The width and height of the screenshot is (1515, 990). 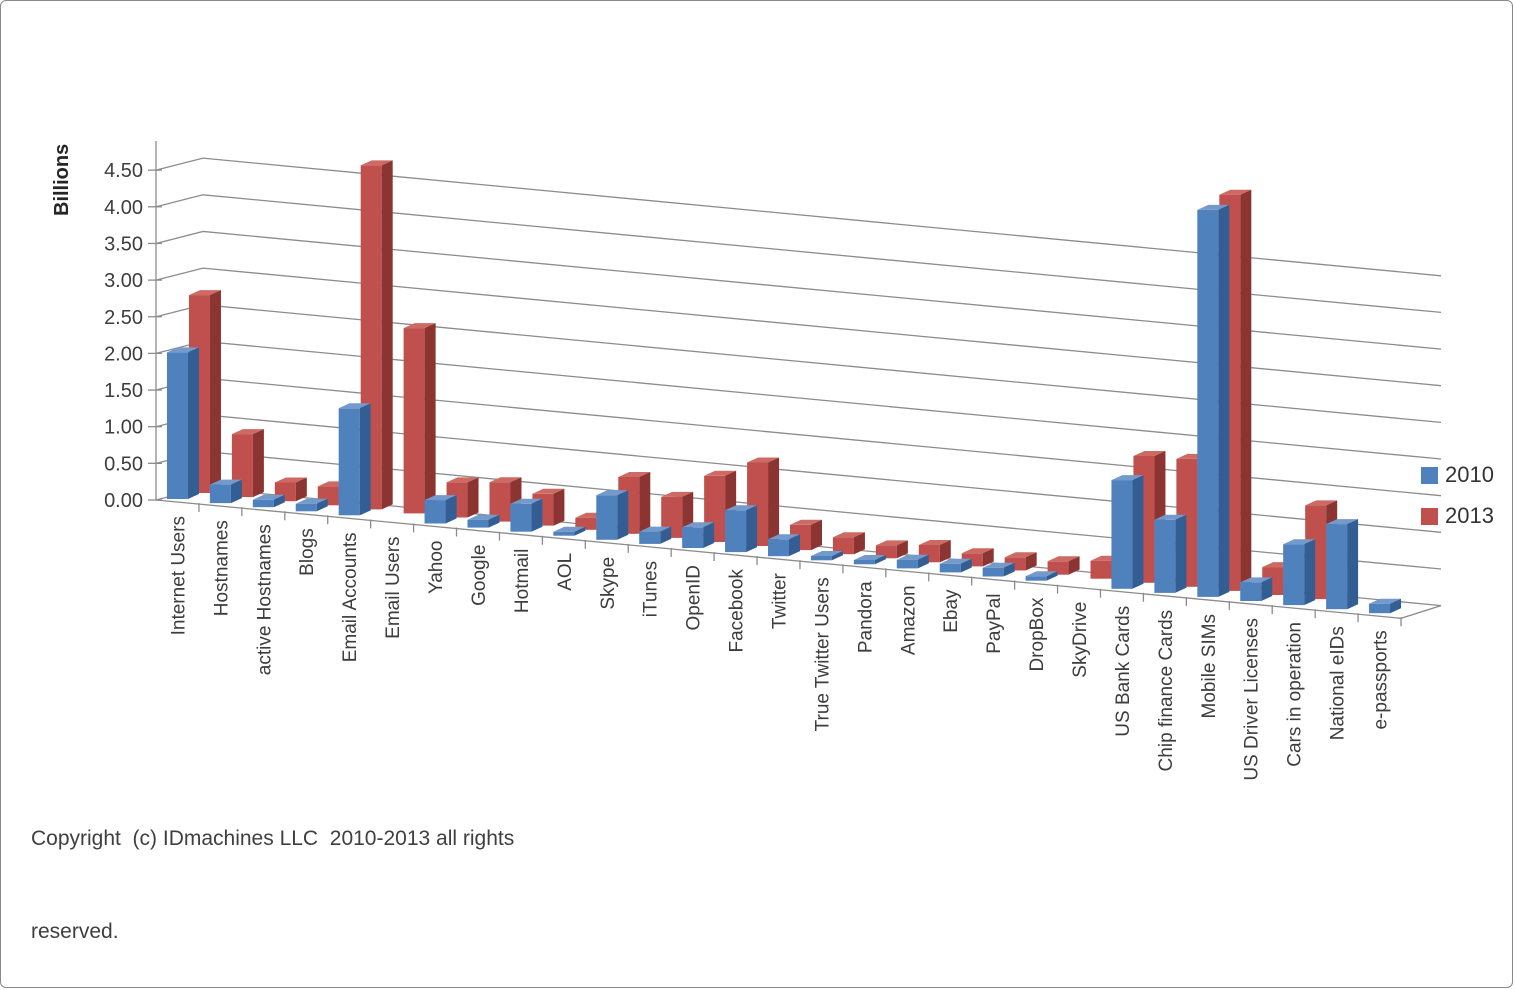 What do you see at coordinates (998, 569) in the screenshot?
I see `bar-2010-paypal` at bounding box center [998, 569].